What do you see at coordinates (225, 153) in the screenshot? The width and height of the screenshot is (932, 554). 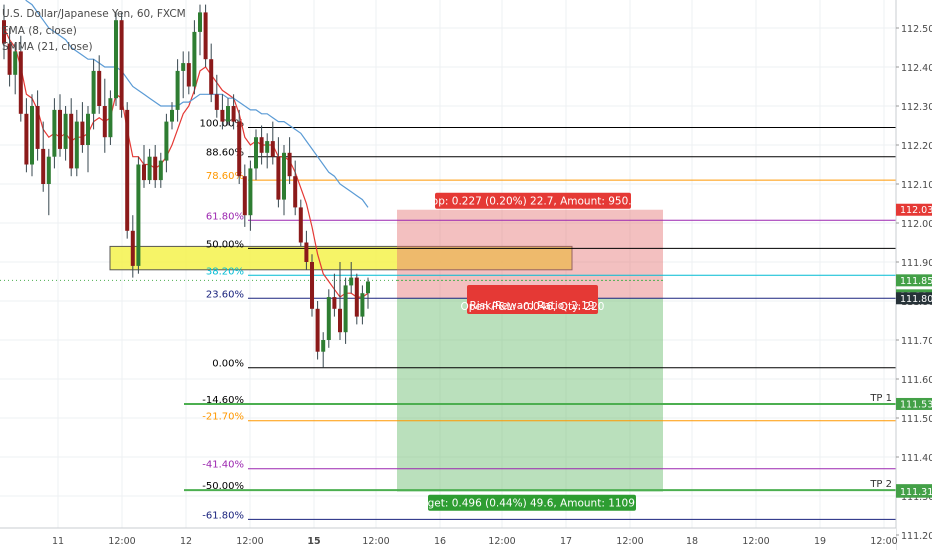 I see `fib-level-label: 88.60%` at bounding box center [225, 153].